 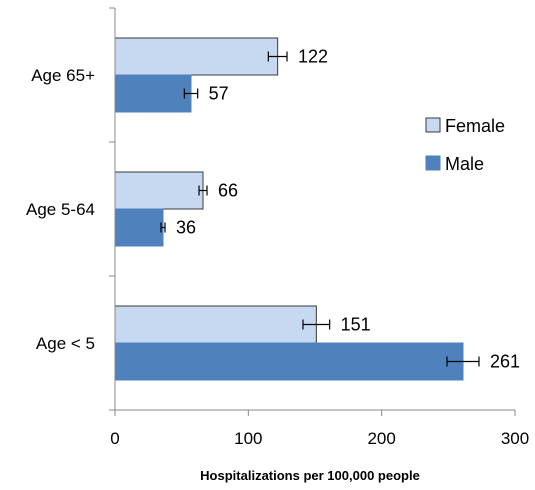 What do you see at coordinates (356, 325) in the screenshot?
I see `value-label-female-2: 151` at bounding box center [356, 325].